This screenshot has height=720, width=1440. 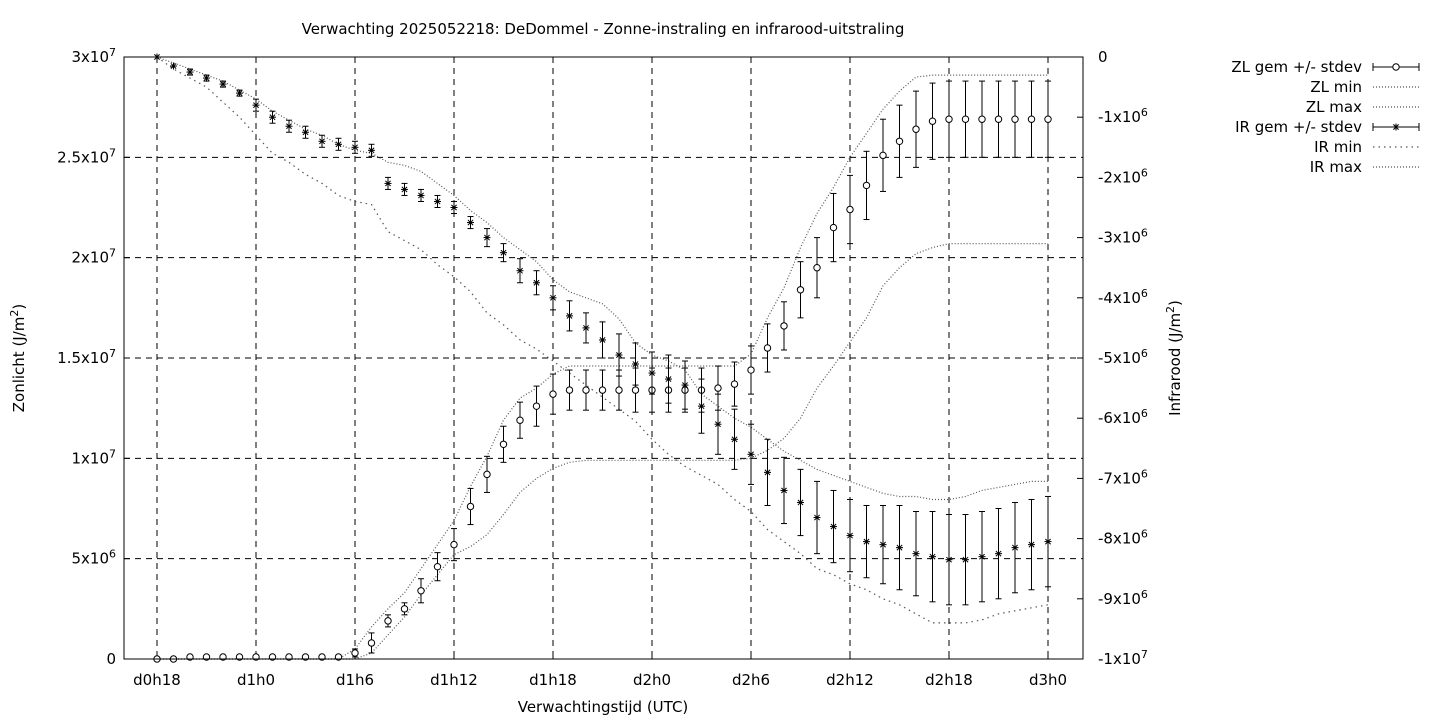 What do you see at coordinates (93, 558) in the screenshot?
I see `y-tick-label: 5x10⁶` at bounding box center [93, 558].